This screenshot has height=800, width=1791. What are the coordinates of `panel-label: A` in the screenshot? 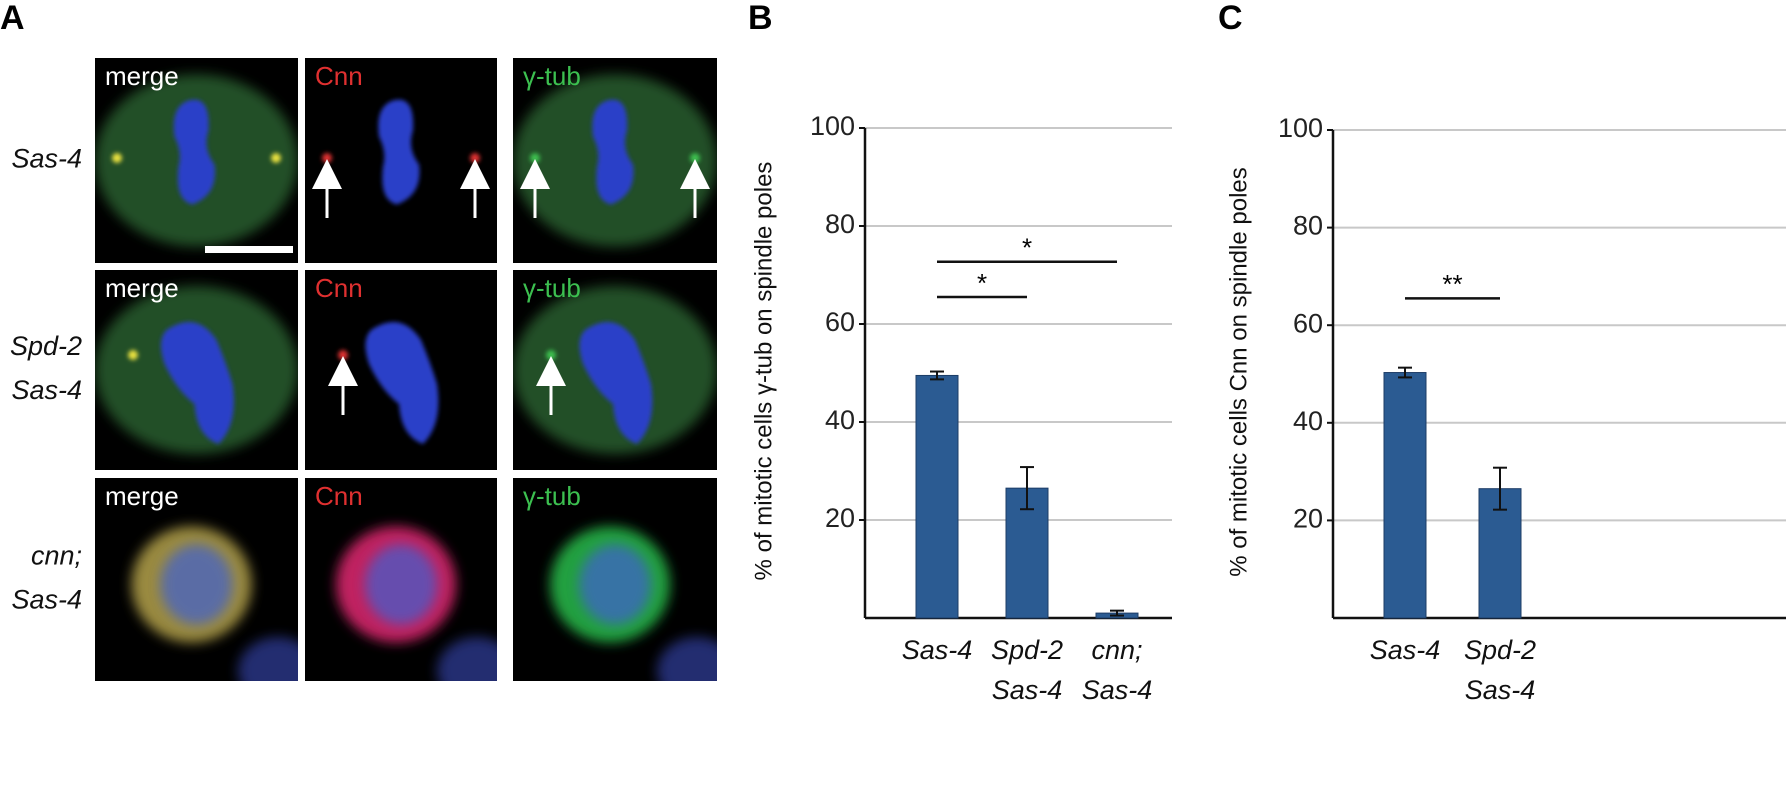 It's located at (12, 18).